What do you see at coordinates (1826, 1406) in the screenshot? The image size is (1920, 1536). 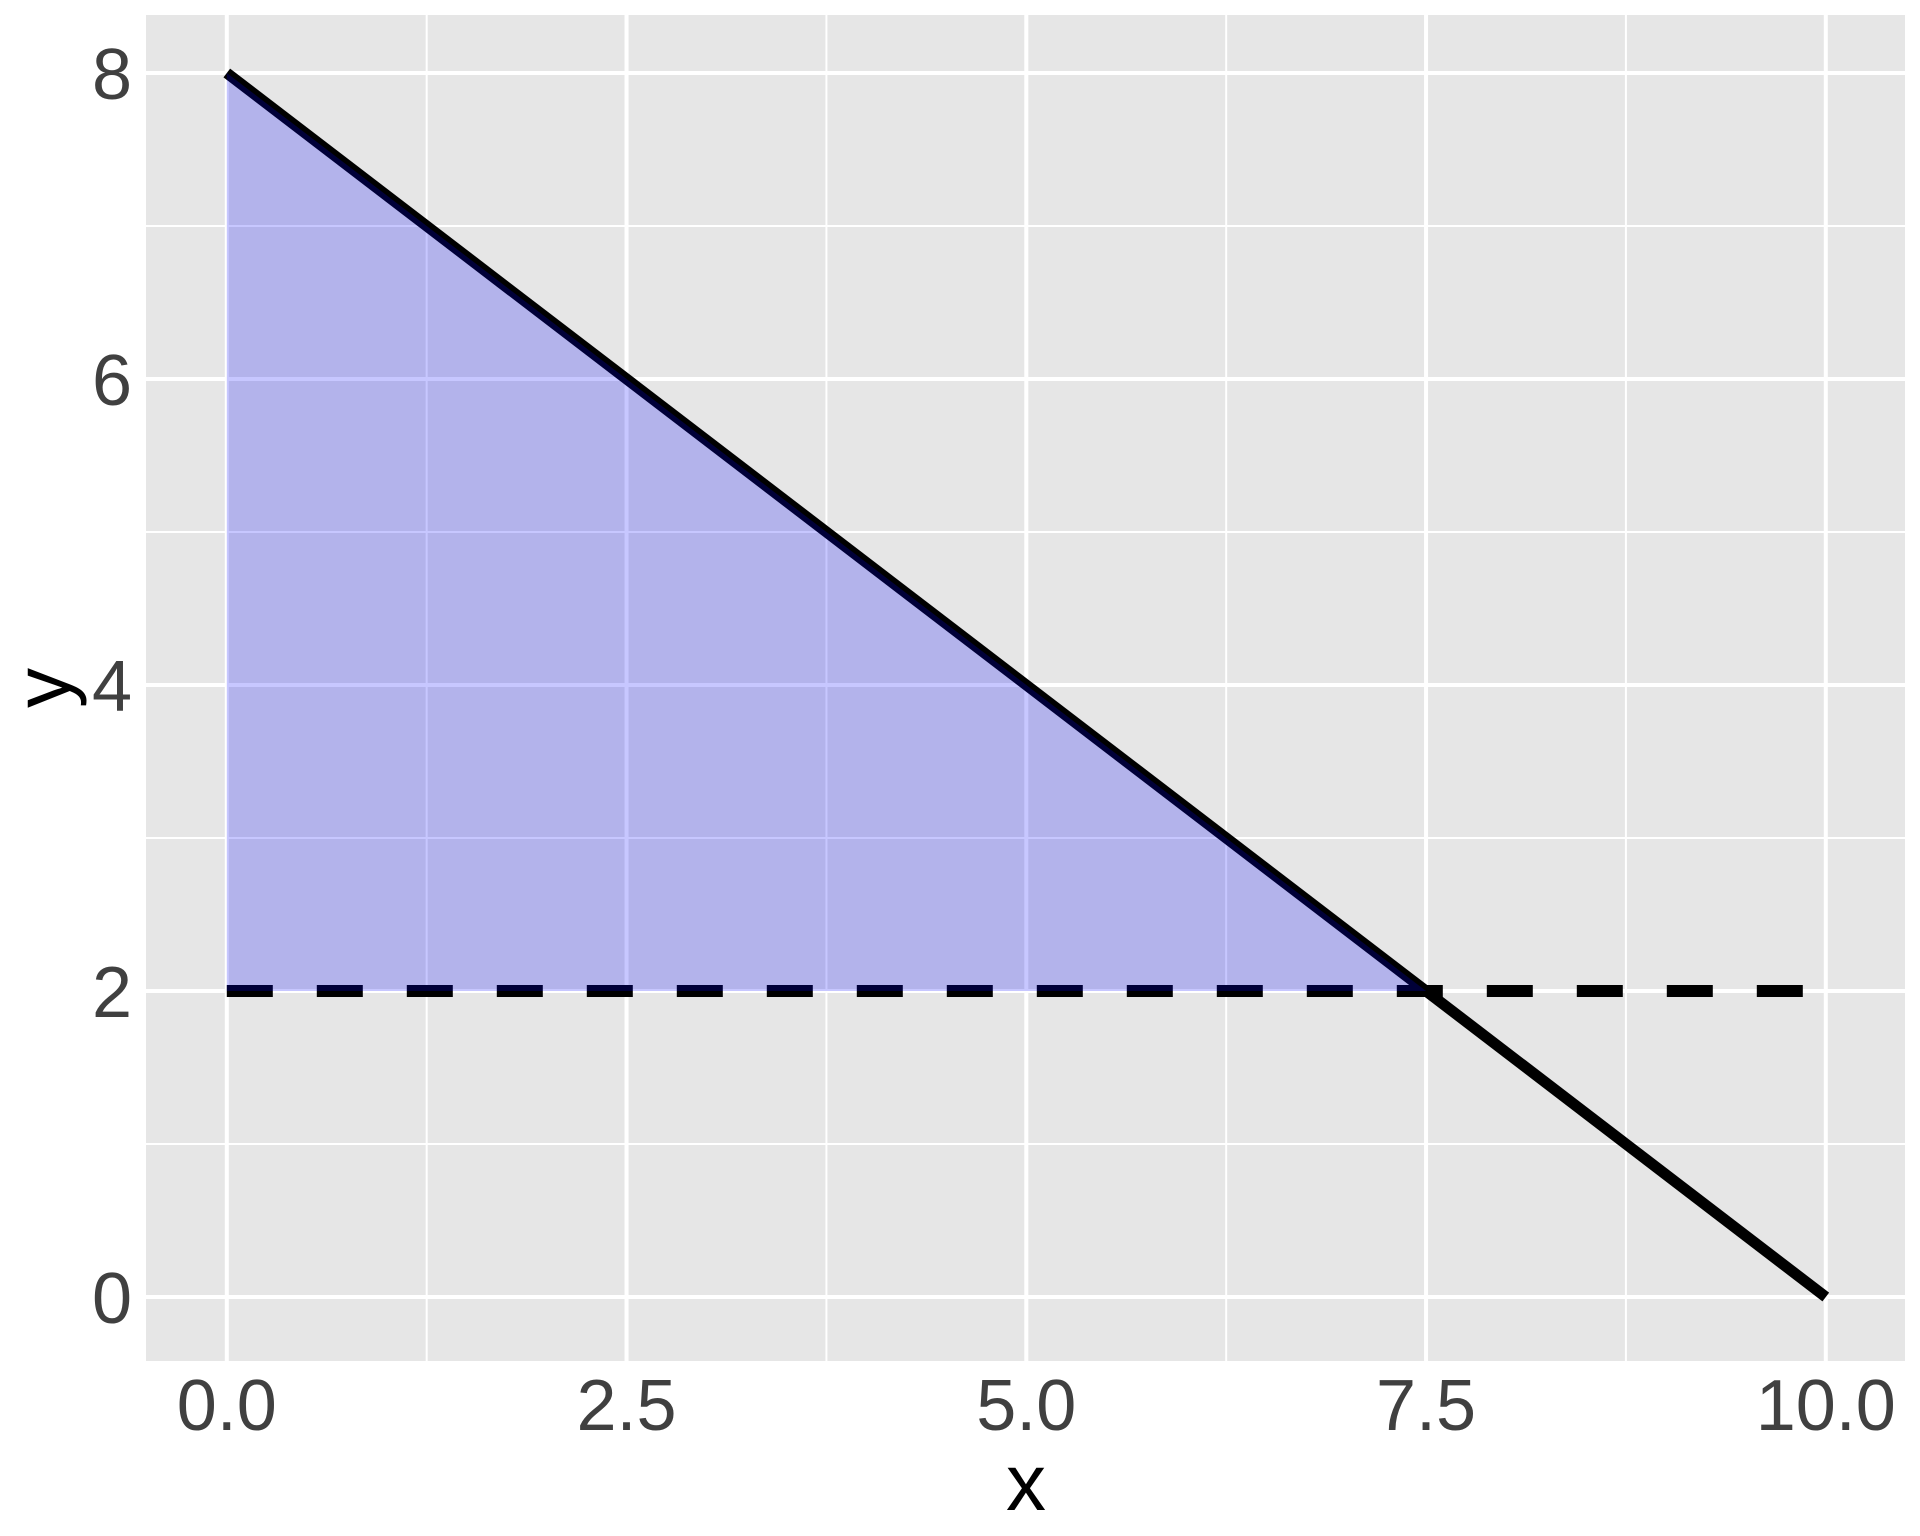 I see `x-tick-label: 10.0` at bounding box center [1826, 1406].